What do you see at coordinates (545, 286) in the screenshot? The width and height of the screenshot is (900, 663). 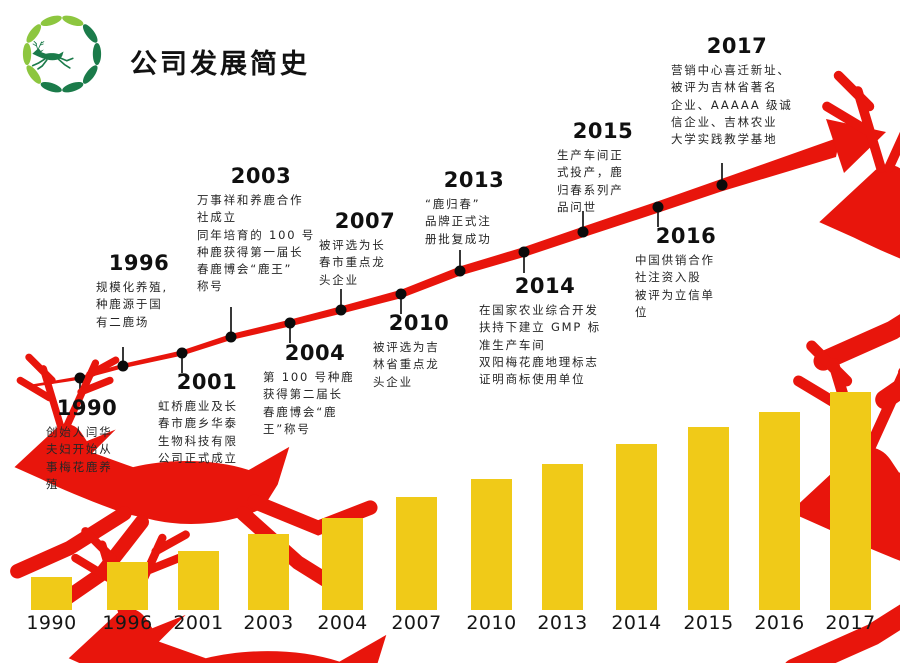 I see `milestone-year: 2014` at bounding box center [545, 286].